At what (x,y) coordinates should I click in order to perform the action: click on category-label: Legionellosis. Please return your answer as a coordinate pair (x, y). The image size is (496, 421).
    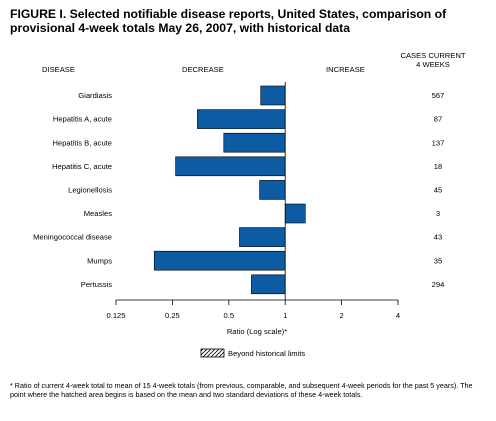
    Looking at the image, I should click on (90, 190).